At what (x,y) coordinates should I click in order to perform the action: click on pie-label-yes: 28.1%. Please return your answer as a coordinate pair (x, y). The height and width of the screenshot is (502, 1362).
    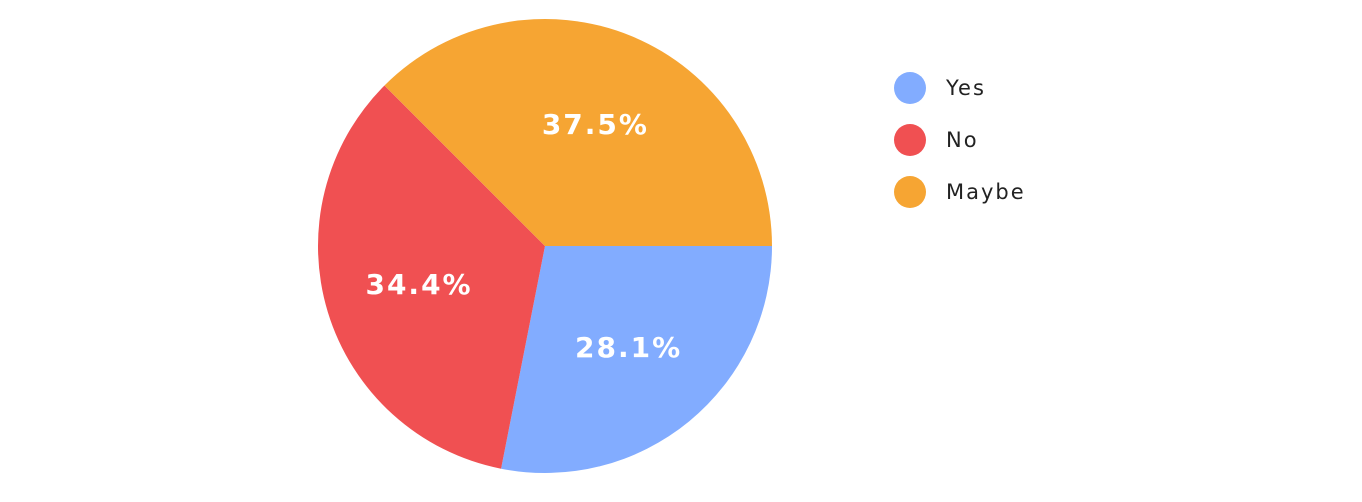
    Looking at the image, I should click on (628, 347).